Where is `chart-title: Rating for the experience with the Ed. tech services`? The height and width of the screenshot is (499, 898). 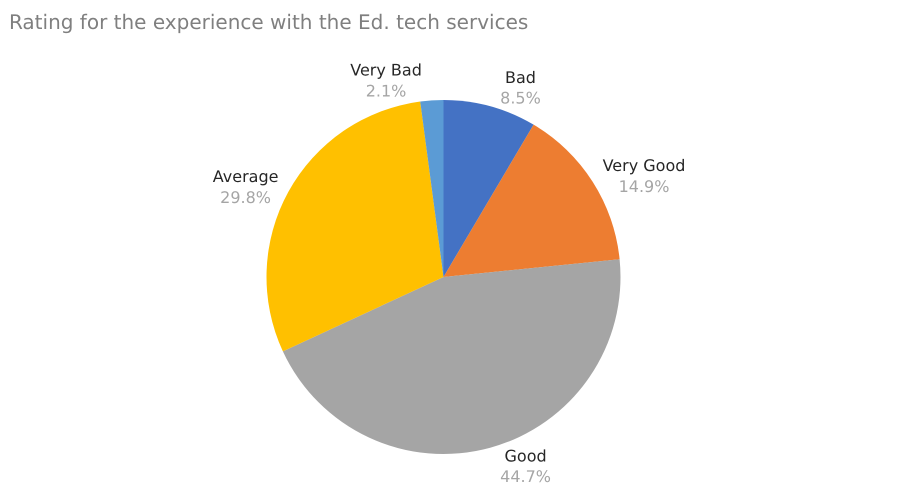 chart-title: Rating for the experience with the Ed. tech services is located at coordinates (268, 22).